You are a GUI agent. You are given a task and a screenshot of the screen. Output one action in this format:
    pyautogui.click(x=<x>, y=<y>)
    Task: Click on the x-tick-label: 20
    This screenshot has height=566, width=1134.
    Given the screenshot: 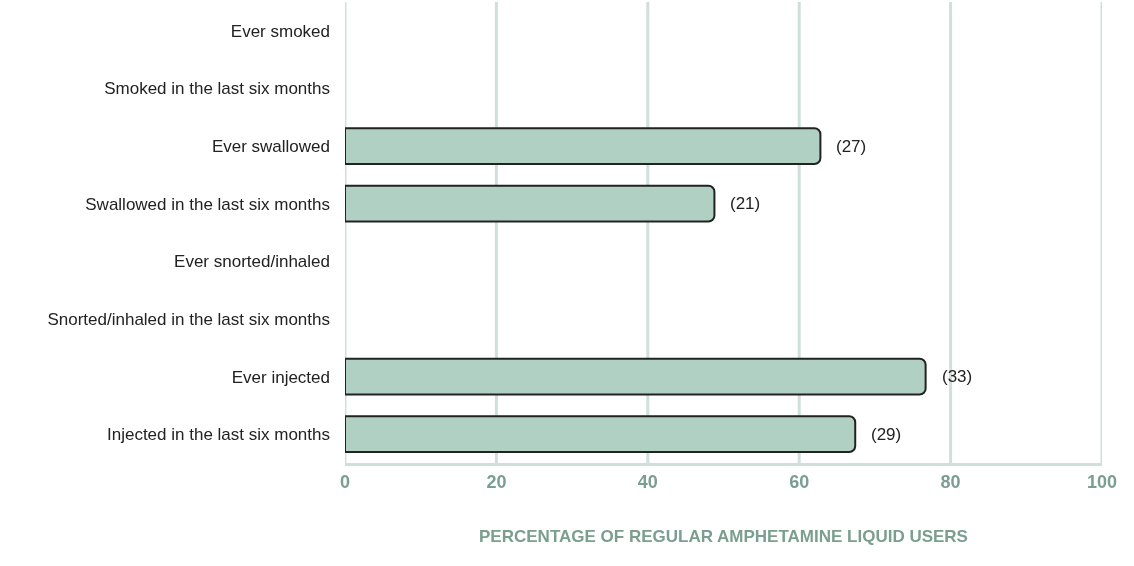 What is the action you would take?
    pyautogui.click(x=496, y=481)
    